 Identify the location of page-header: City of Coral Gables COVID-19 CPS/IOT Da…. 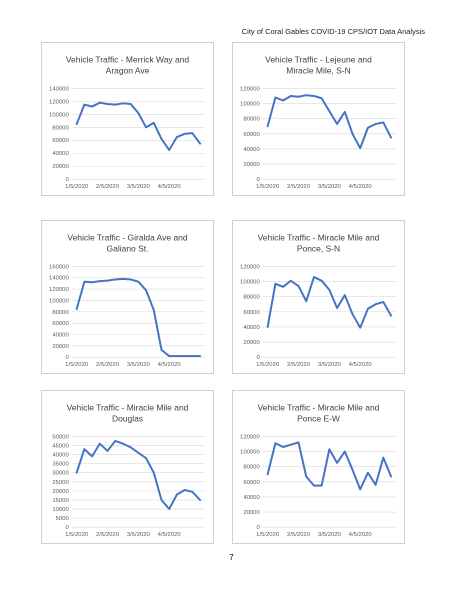
(333, 31).